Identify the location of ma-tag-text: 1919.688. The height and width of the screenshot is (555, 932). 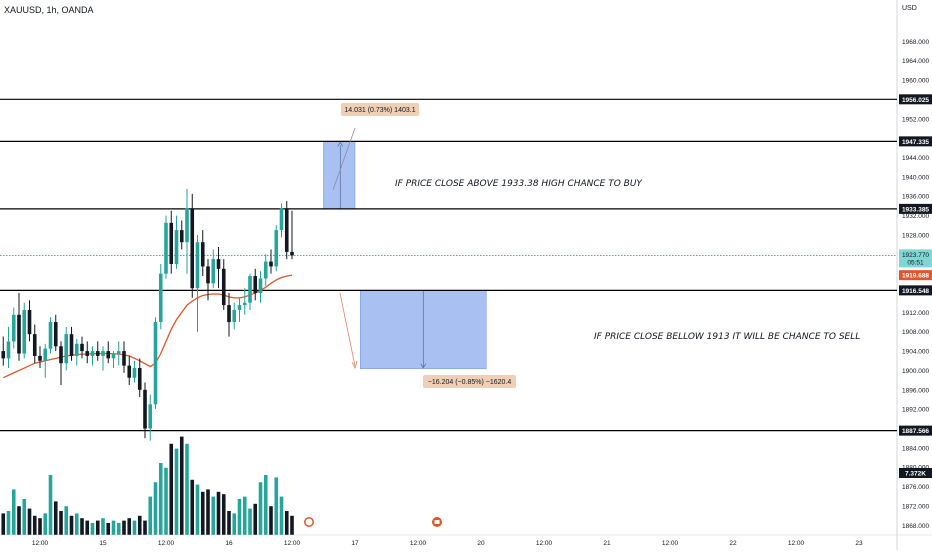
(915, 276).